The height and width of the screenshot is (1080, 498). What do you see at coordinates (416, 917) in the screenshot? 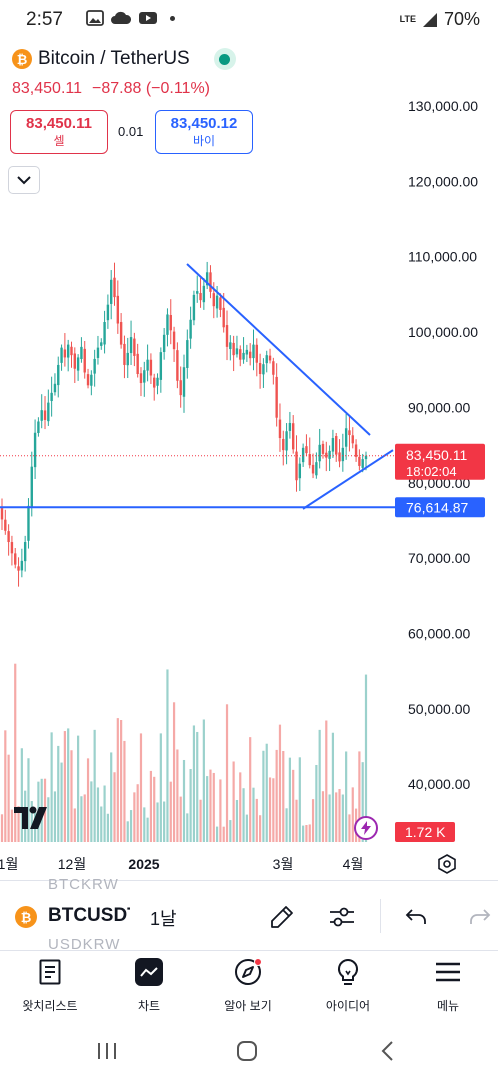
I see `undo-button` at bounding box center [416, 917].